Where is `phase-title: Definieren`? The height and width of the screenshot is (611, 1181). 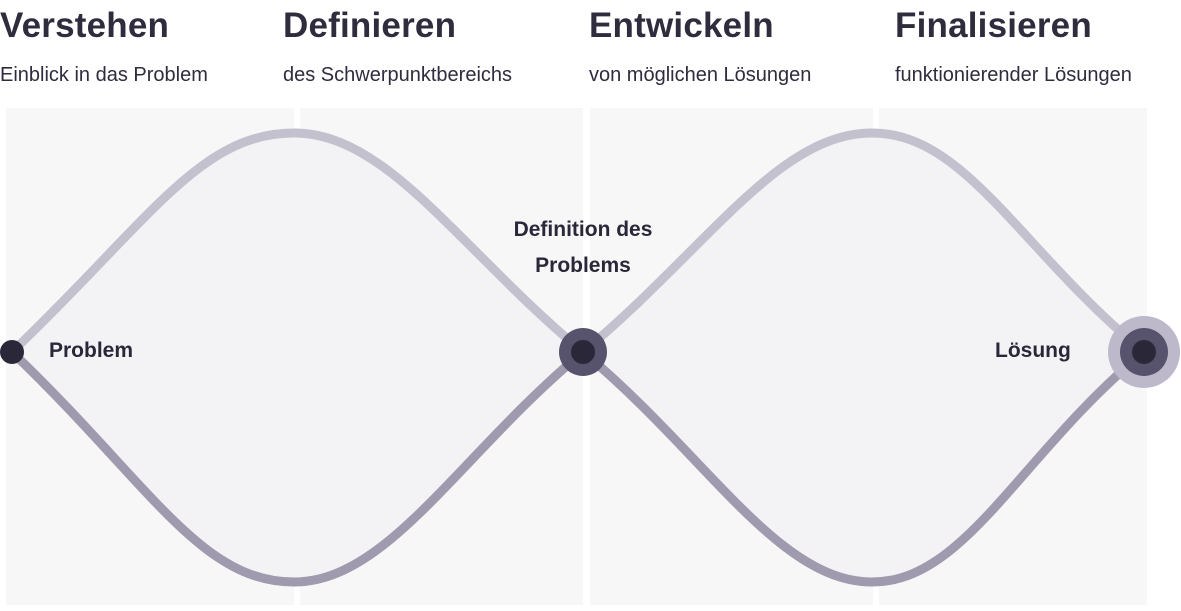 phase-title: Definieren is located at coordinates (369, 26).